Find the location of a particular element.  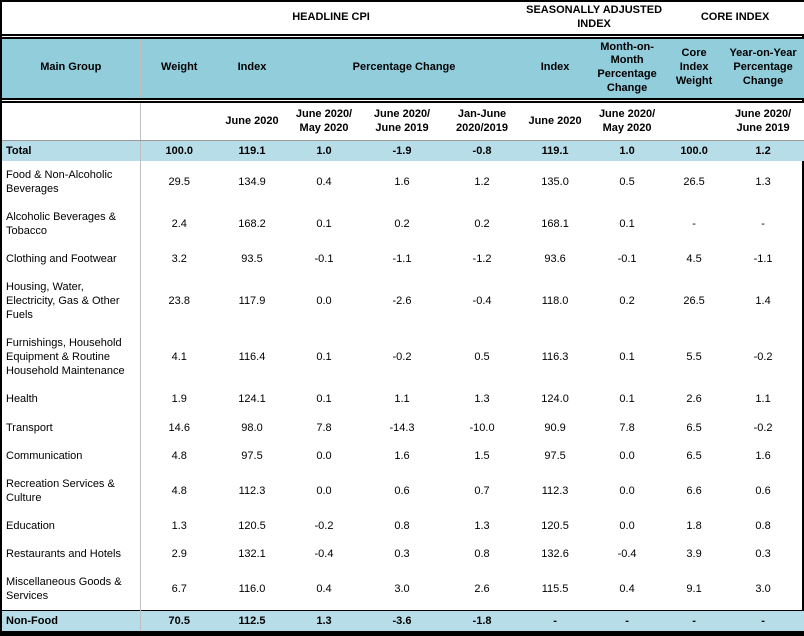

value-cell: 134.9 is located at coordinates (252, 181).